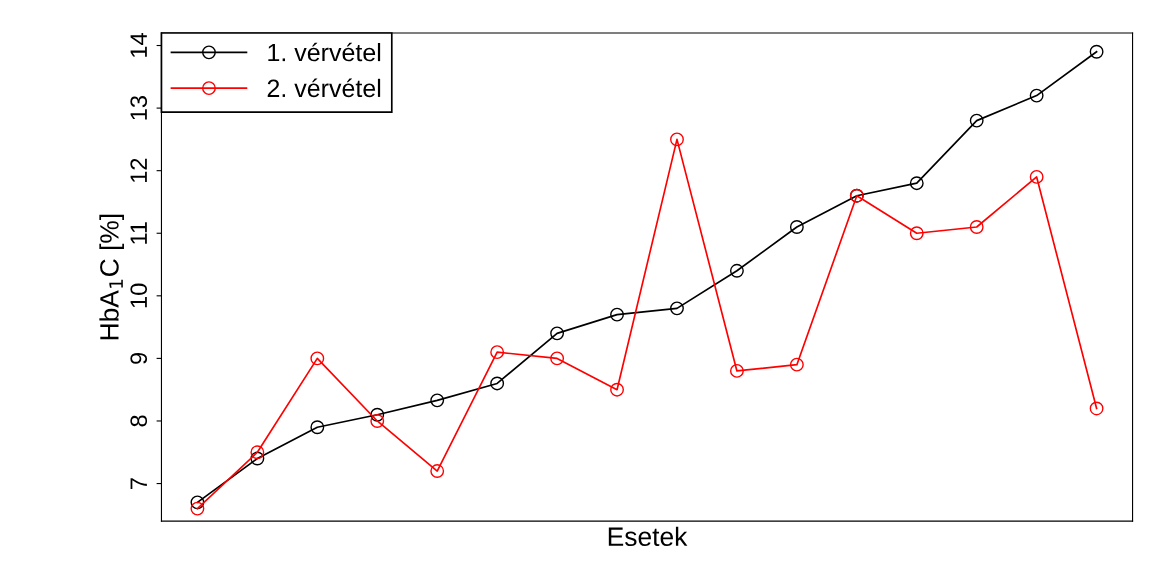  Describe the element at coordinates (111, 277) in the screenshot. I see `y-axis-title: HbA$_{1}$C [%]` at that location.